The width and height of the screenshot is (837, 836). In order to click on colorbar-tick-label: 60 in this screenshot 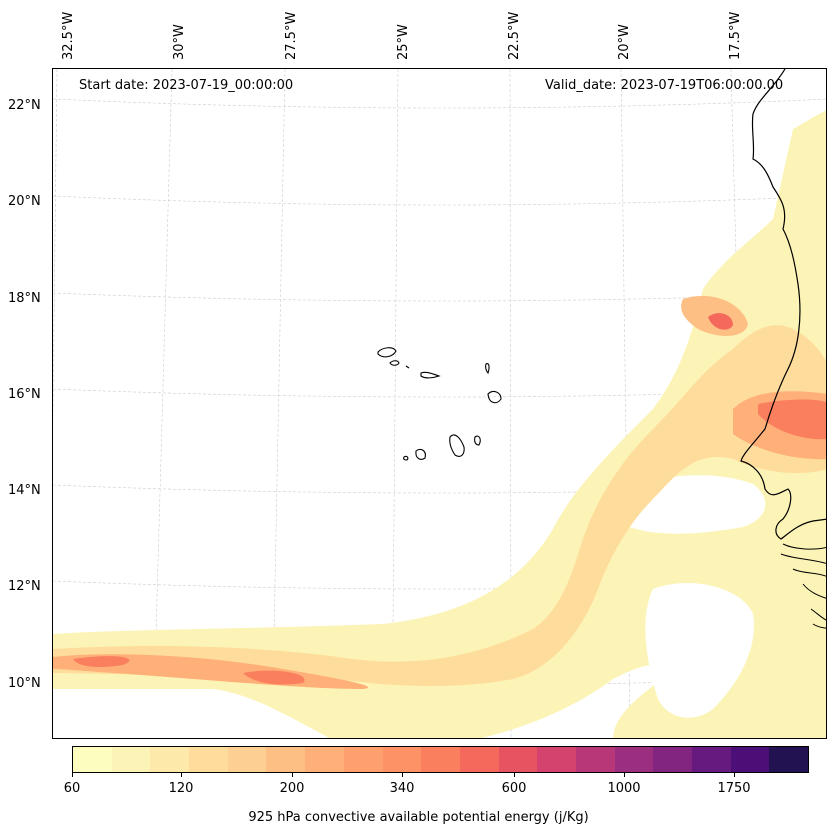, I will do `click(72, 788)`.